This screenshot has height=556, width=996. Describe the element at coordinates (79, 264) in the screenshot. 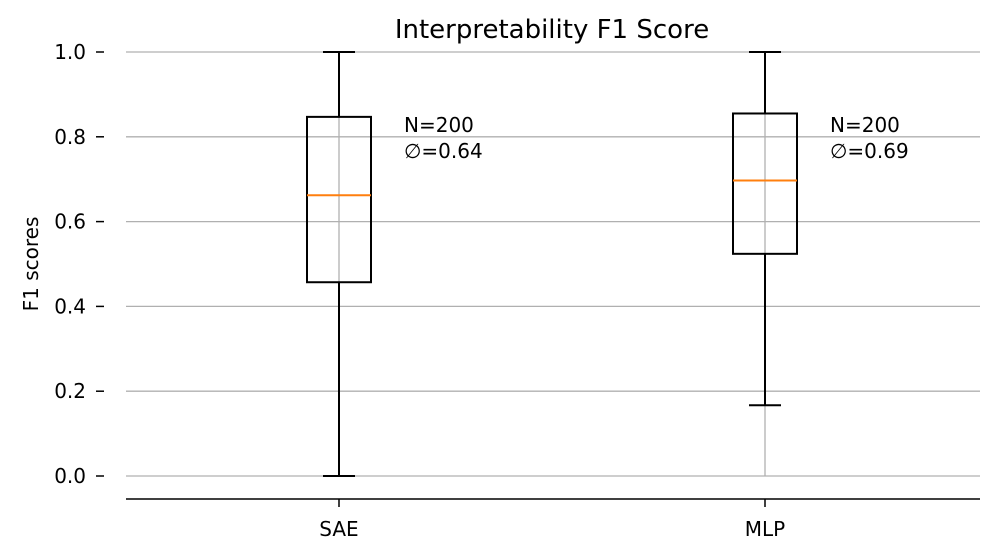

I see `y-axis: 0.0 0.2 0.4 0.6 0.8 1.0` at that location.